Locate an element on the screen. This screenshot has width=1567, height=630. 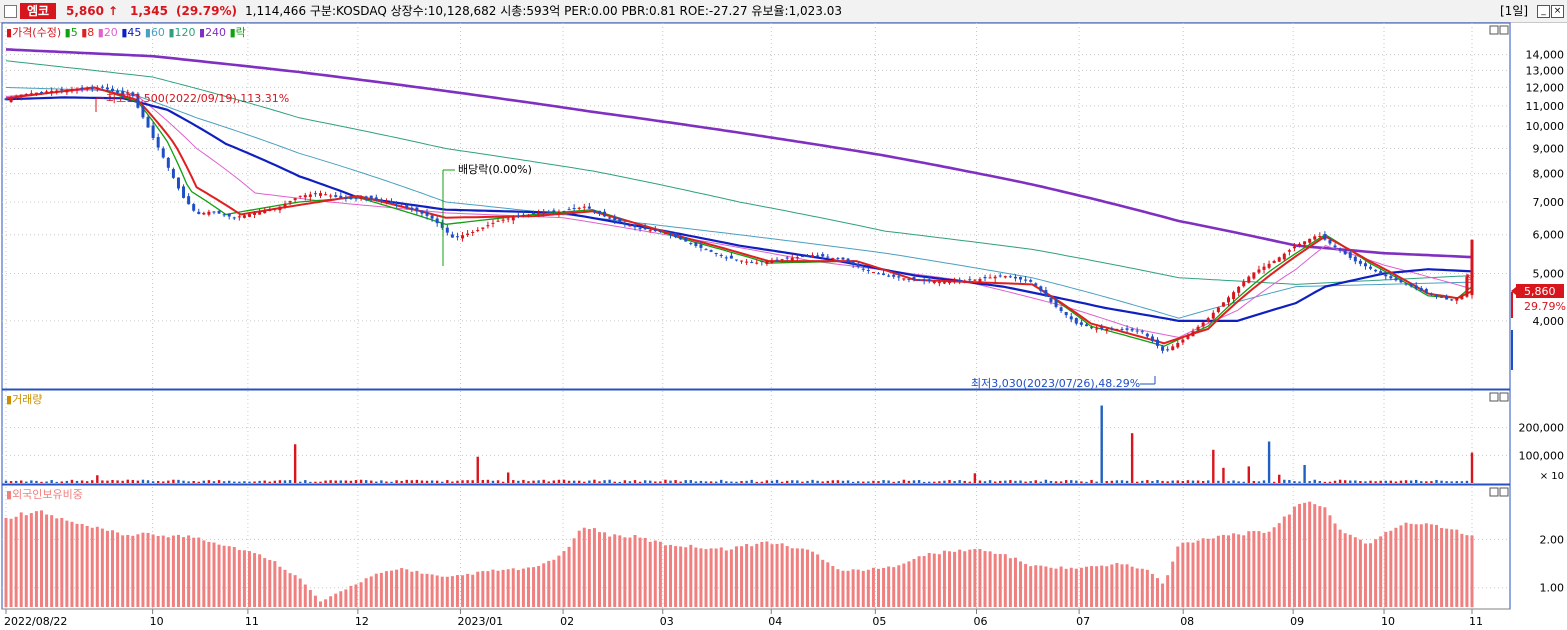
price-panel-buttons is located at coordinates (1499, 261).